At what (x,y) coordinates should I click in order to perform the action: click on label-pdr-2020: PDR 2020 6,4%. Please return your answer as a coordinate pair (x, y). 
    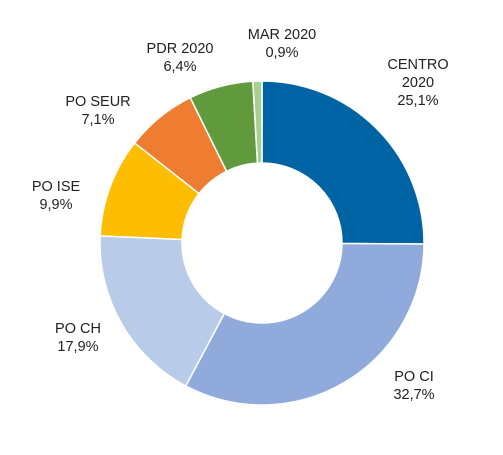
    Looking at the image, I should click on (180, 58).